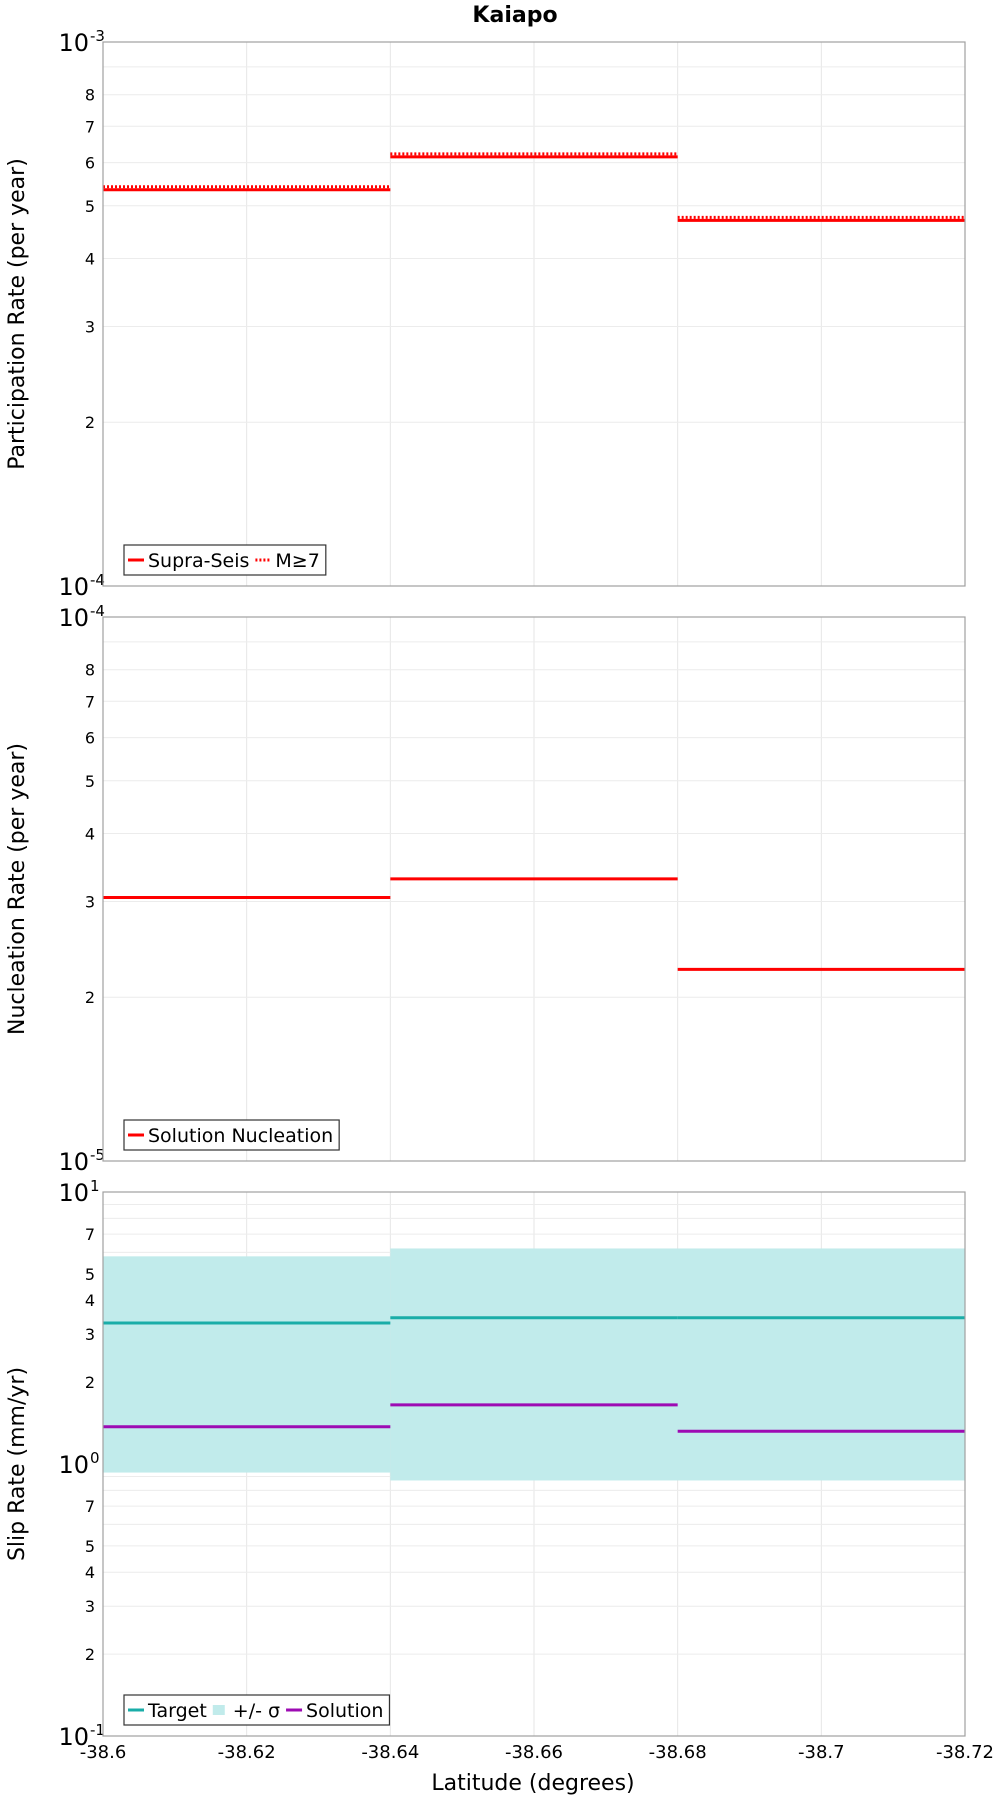  Describe the element at coordinates (297, 561) in the screenshot. I see `legend-label: M≥7` at that location.